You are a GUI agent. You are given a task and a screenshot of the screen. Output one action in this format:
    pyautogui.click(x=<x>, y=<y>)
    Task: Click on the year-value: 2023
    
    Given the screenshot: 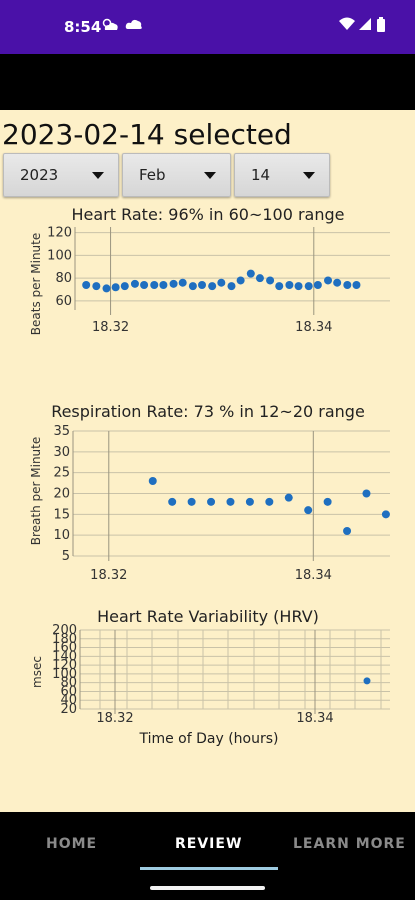 What is the action you would take?
    pyautogui.click(x=39, y=175)
    